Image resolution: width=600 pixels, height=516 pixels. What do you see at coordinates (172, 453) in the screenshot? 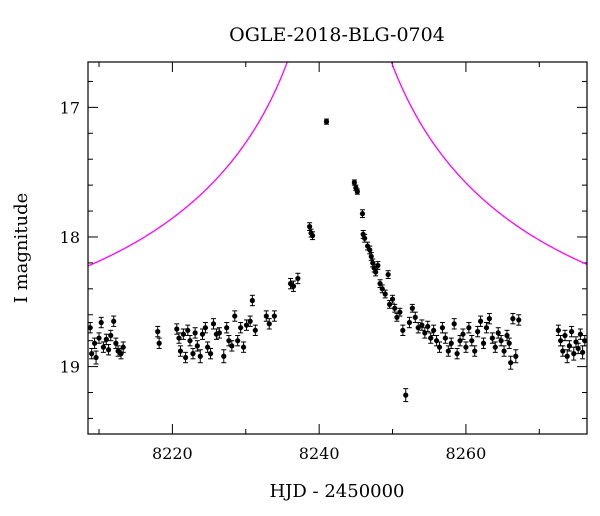
I see `x-tick-label: 8220` at bounding box center [172, 453].